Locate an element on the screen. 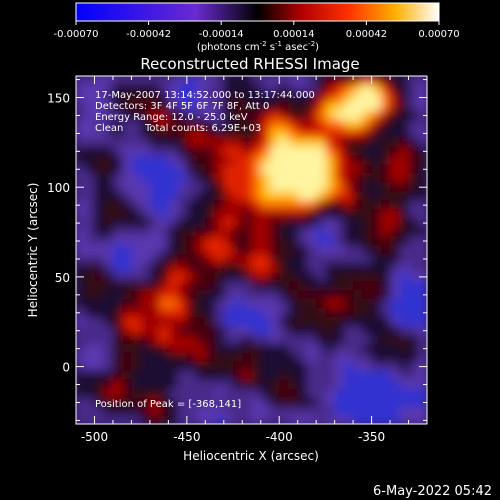 This screenshot has width=500, height=500. x-tick-label: -500 is located at coordinates (94, 437).